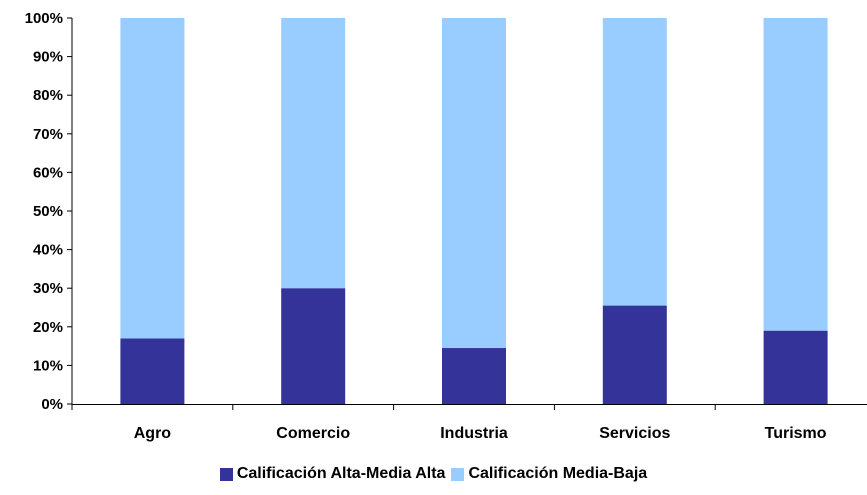 The height and width of the screenshot is (495, 867). I want to click on bar-servicios-calificacion-media-baja, so click(634, 162).